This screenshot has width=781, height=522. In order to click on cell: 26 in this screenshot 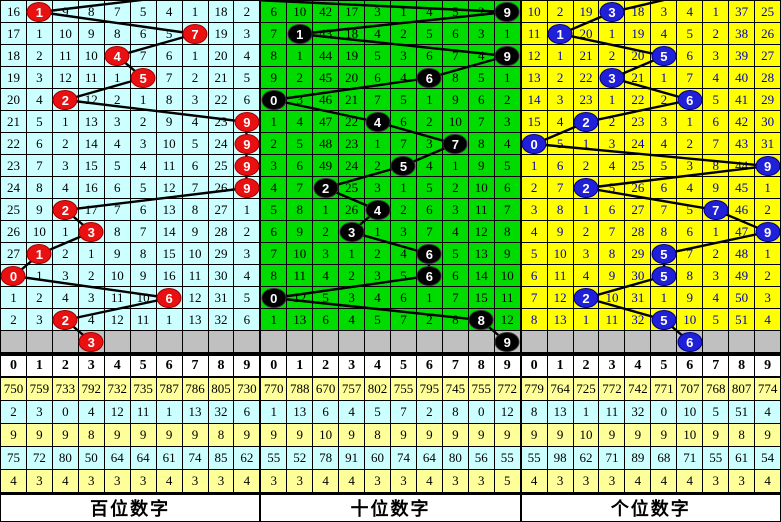, I will do `click(767, 34)`.